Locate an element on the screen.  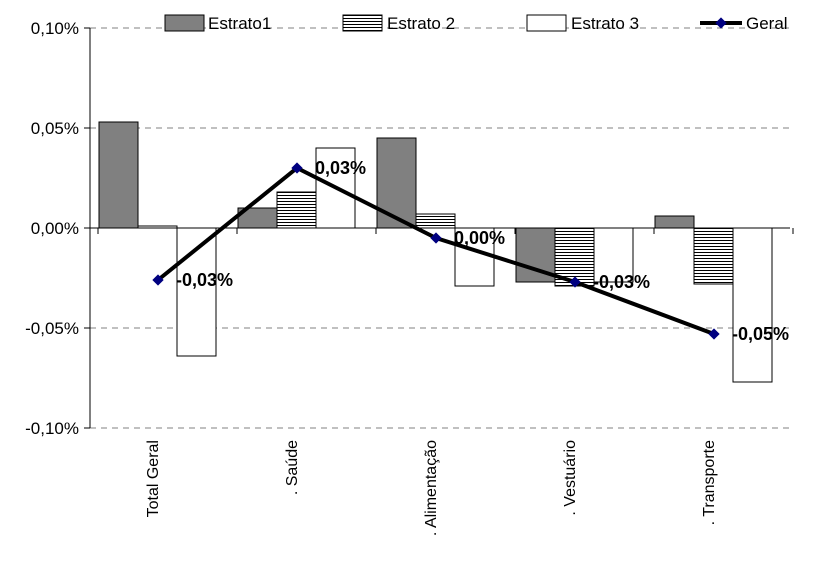
data-label-2: 0,00% is located at coordinates (479, 238).